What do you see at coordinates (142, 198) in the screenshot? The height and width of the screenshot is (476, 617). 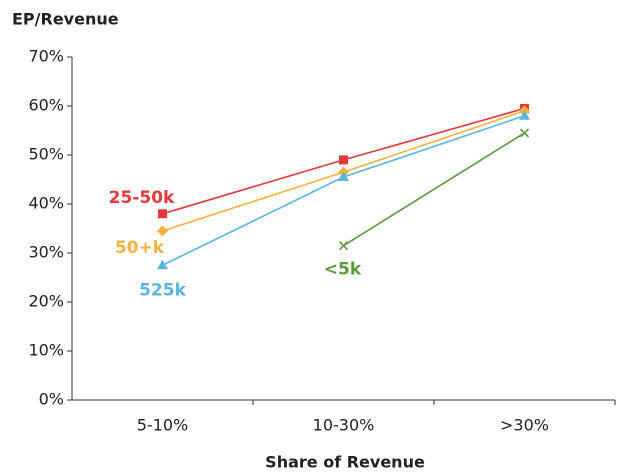 I see `series-label: 25-50k` at bounding box center [142, 198].